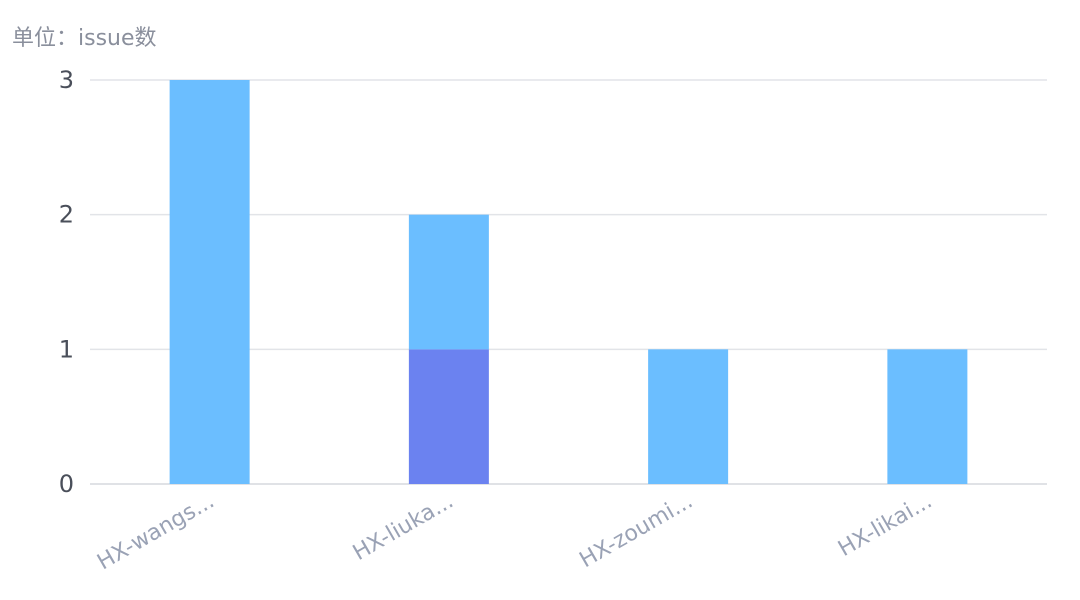 The height and width of the screenshot is (600, 1080). Describe the element at coordinates (66, 215) in the screenshot. I see `y-tick-label: 2` at that location.